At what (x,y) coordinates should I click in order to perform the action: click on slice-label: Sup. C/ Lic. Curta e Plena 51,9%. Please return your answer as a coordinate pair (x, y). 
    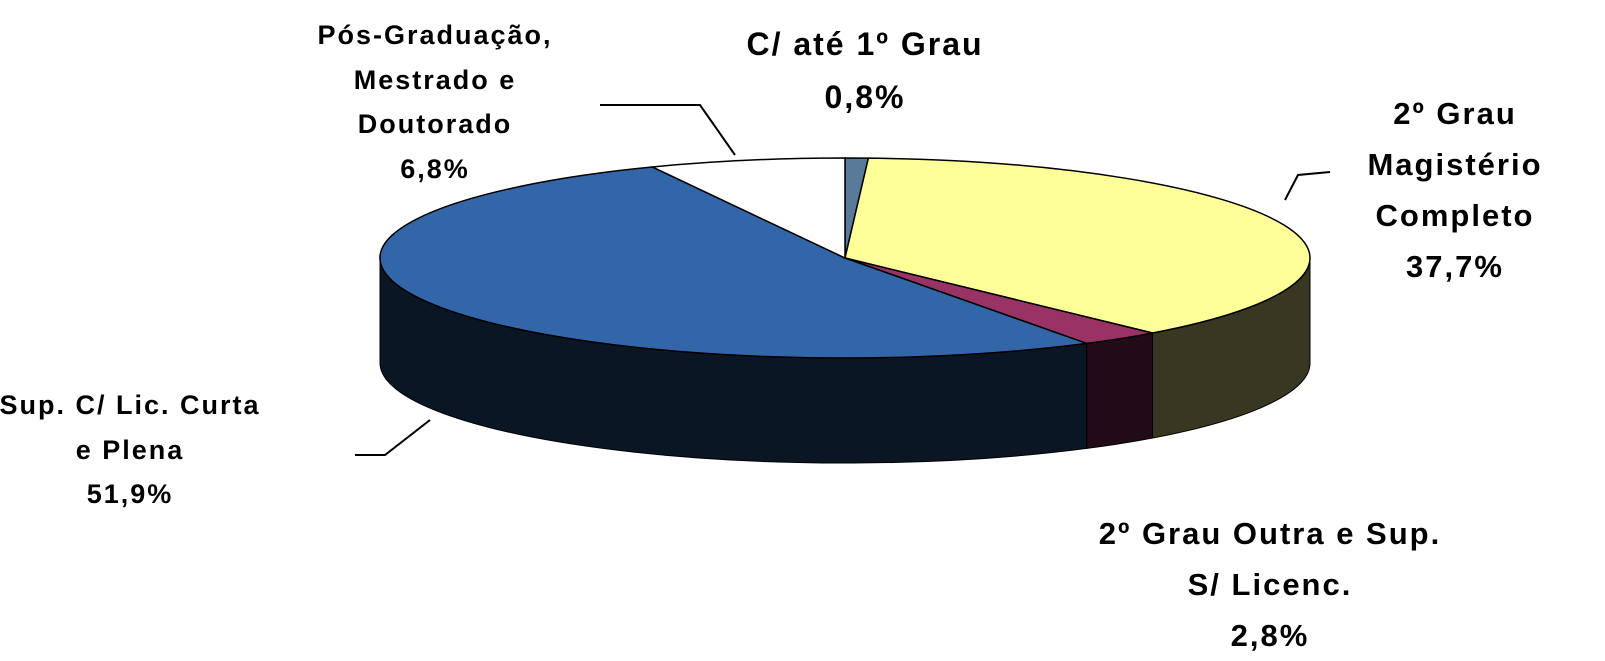
    Looking at the image, I should click on (132, 450).